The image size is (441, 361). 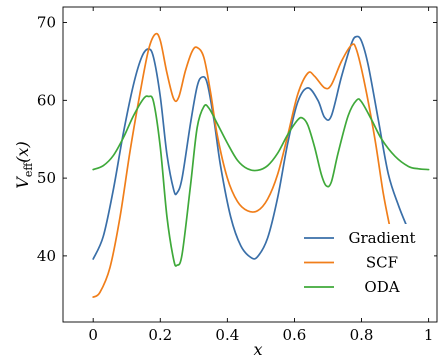 What do you see at coordinates (362, 335) in the screenshot?
I see `x-tick-label: 0.8` at bounding box center [362, 335].